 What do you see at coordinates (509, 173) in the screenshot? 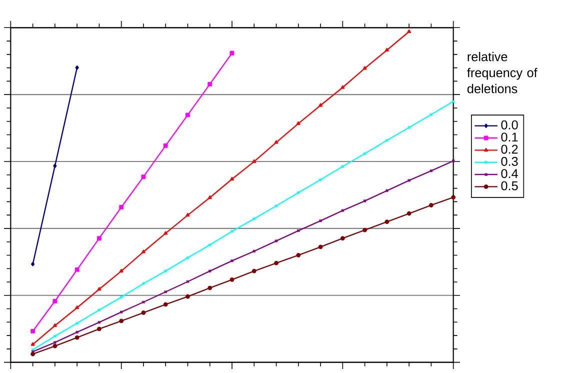
I see `legend-label: 0.4` at bounding box center [509, 173].